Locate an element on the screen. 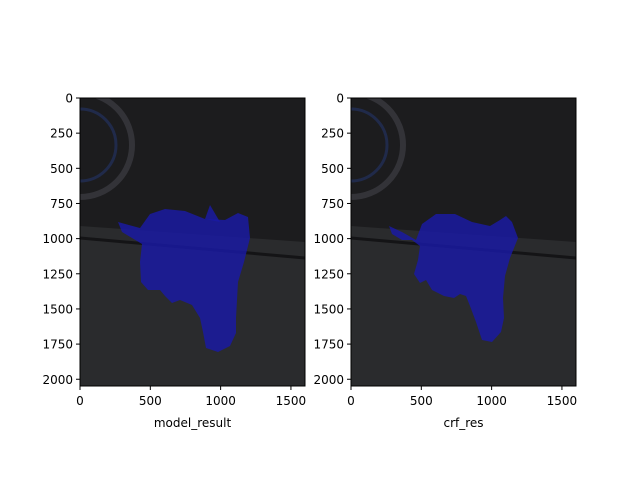 The width and height of the screenshot is (640, 484). mask-ear-left is located at coordinates (212, 213).